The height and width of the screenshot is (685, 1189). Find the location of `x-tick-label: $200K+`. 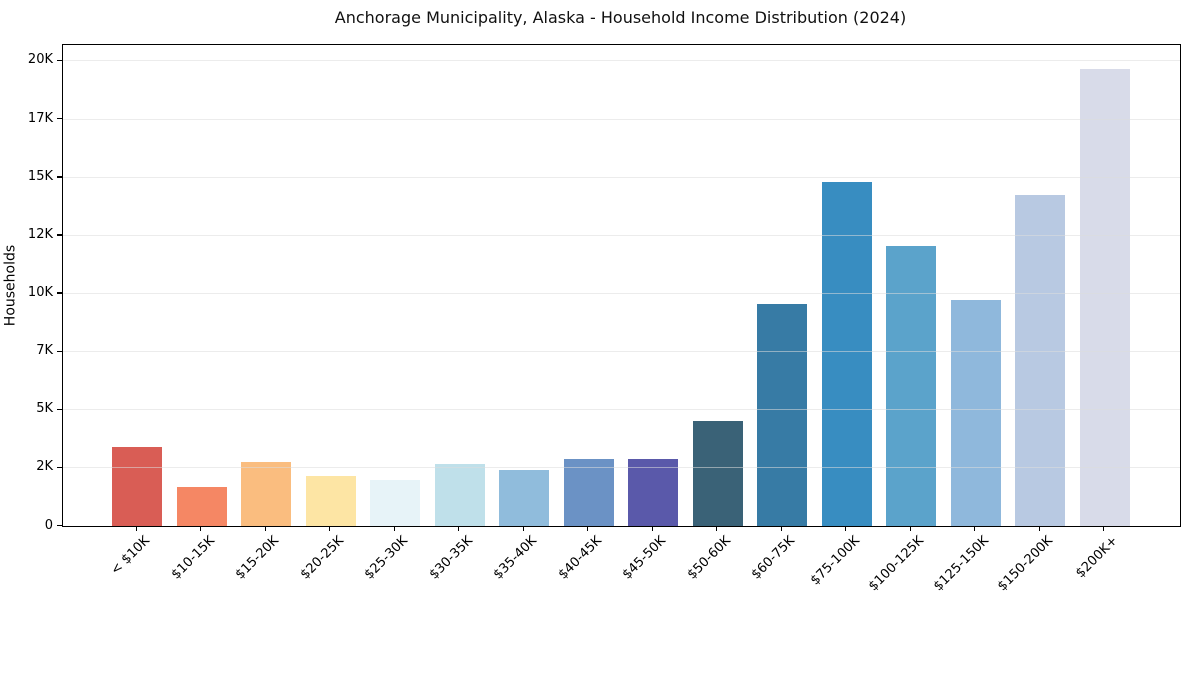

x-tick-label: $200K+ is located at coordinates (1096, 557).